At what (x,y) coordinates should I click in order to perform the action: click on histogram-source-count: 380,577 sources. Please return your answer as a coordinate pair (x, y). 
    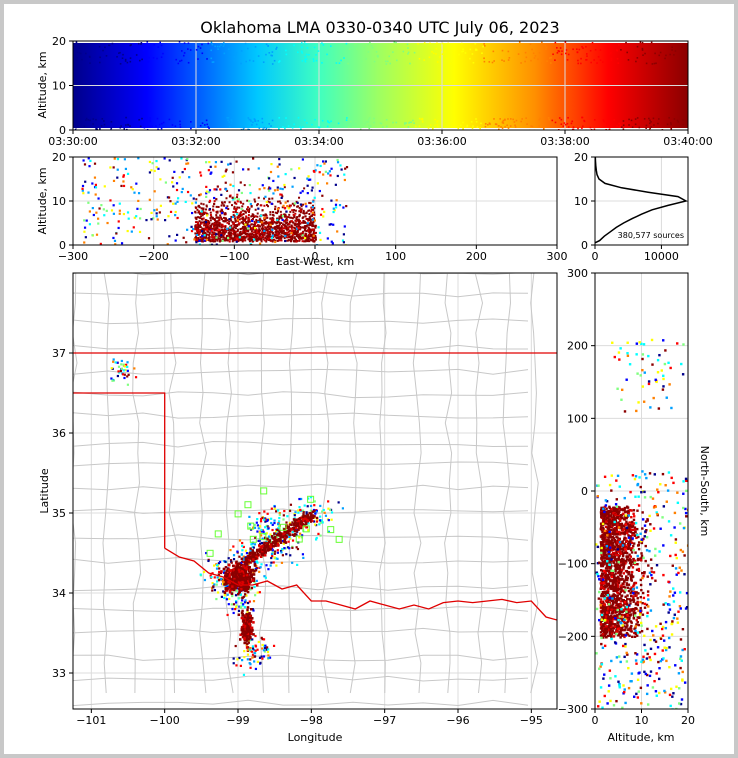
    Looking at the image, I should click on (651, 235).